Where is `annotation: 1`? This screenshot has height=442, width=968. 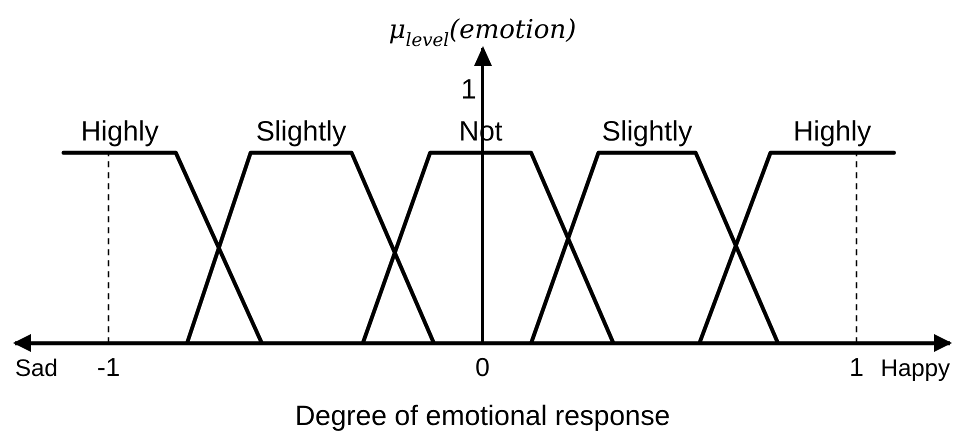 annotation: 1 is located at coordinates (468, 88).